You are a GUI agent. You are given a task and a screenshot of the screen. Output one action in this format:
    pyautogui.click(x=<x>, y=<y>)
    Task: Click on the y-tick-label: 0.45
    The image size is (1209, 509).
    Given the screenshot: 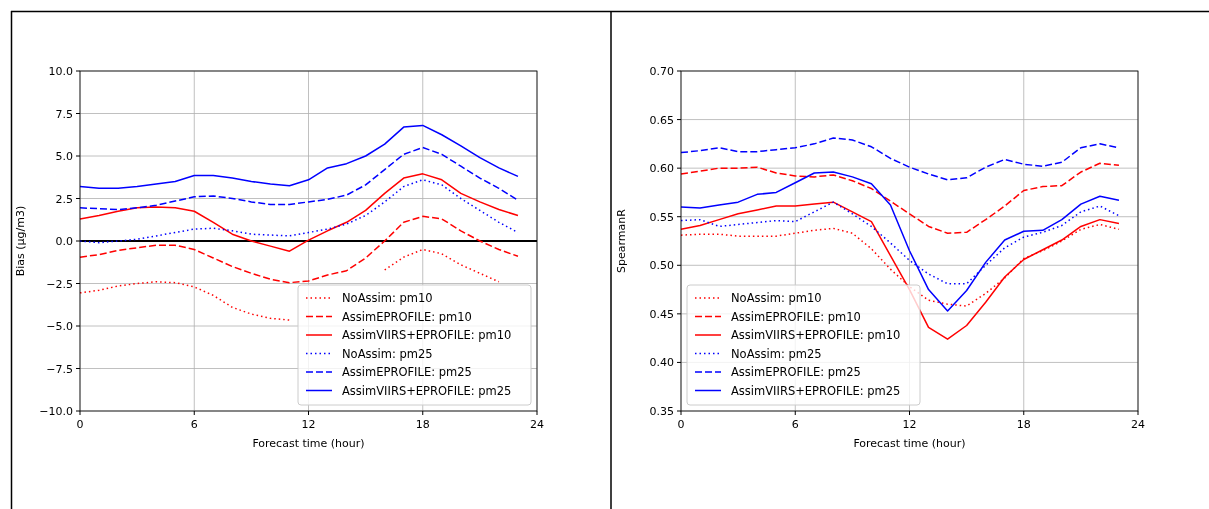 What is the action you would take?
    pyautogui.click(x=661, y=314)
    